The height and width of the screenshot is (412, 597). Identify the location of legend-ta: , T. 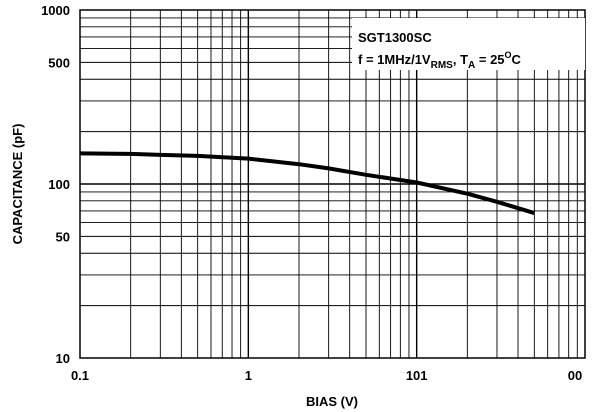
(460, 59).